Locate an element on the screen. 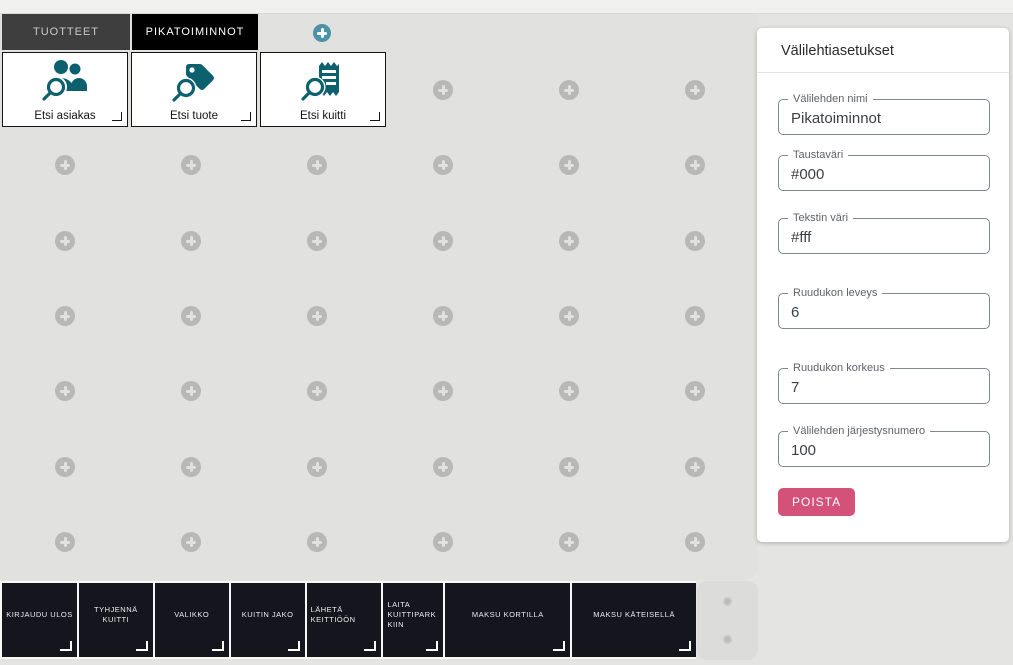 The height and width of the screenshot is (665, 1013). bottom-bar-button: MAKSU KORTILLA is located at coordinates (508, 620).